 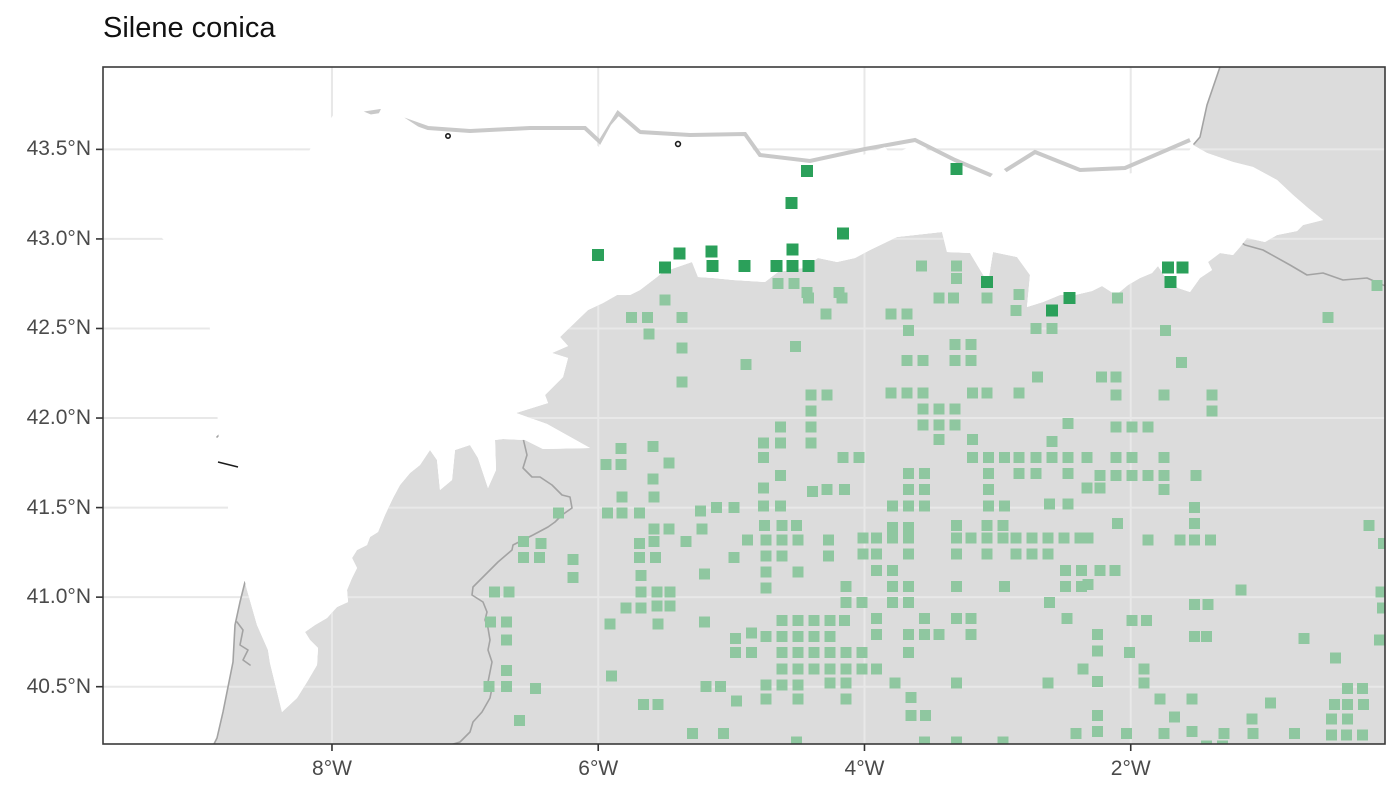 I want to click on y-tick-label: 42.5°N, so click(x=58, y=328).